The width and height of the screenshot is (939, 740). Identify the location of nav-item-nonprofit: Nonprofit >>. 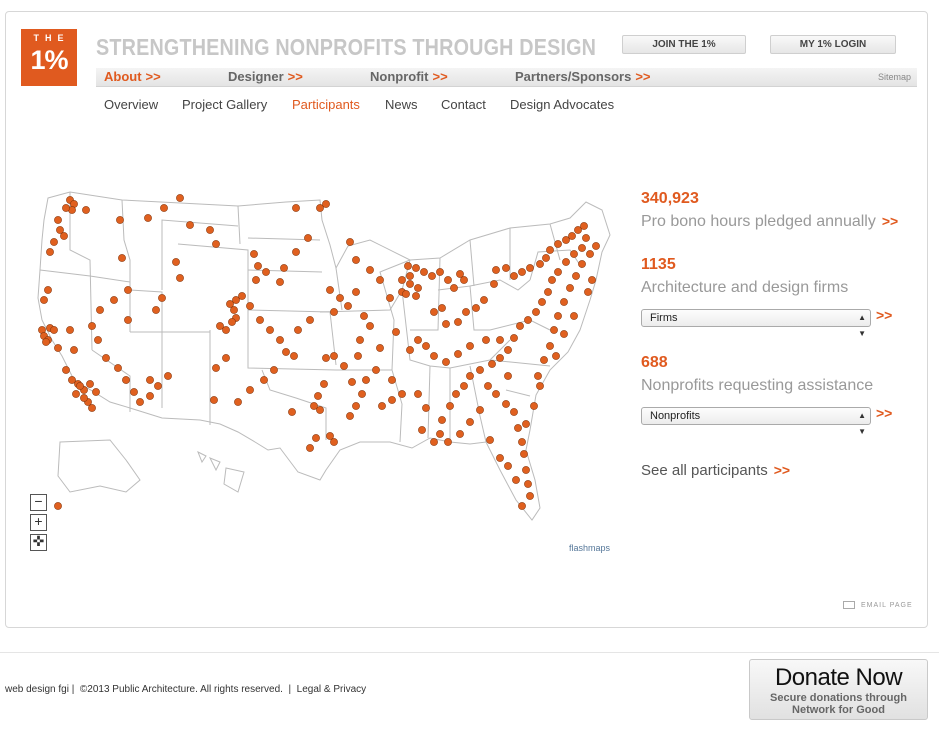
(409, 76).